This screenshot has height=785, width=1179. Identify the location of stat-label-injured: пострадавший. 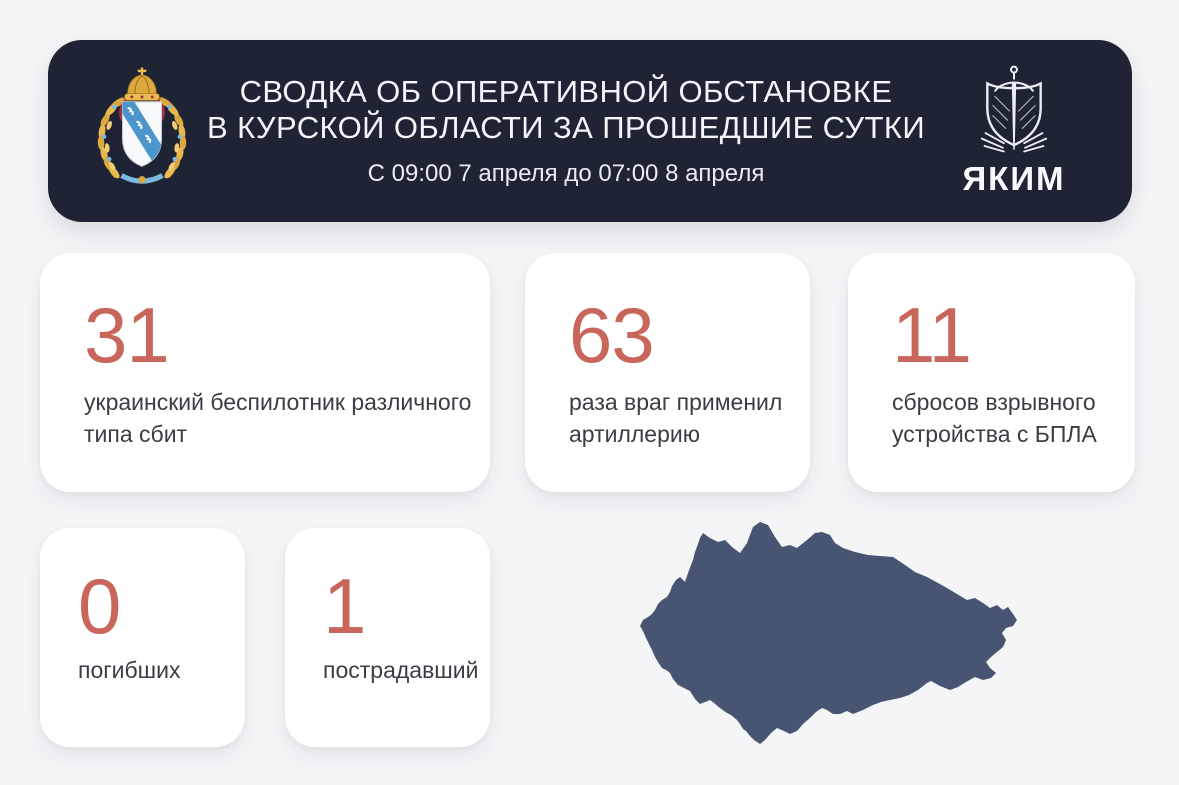
(401, 669).